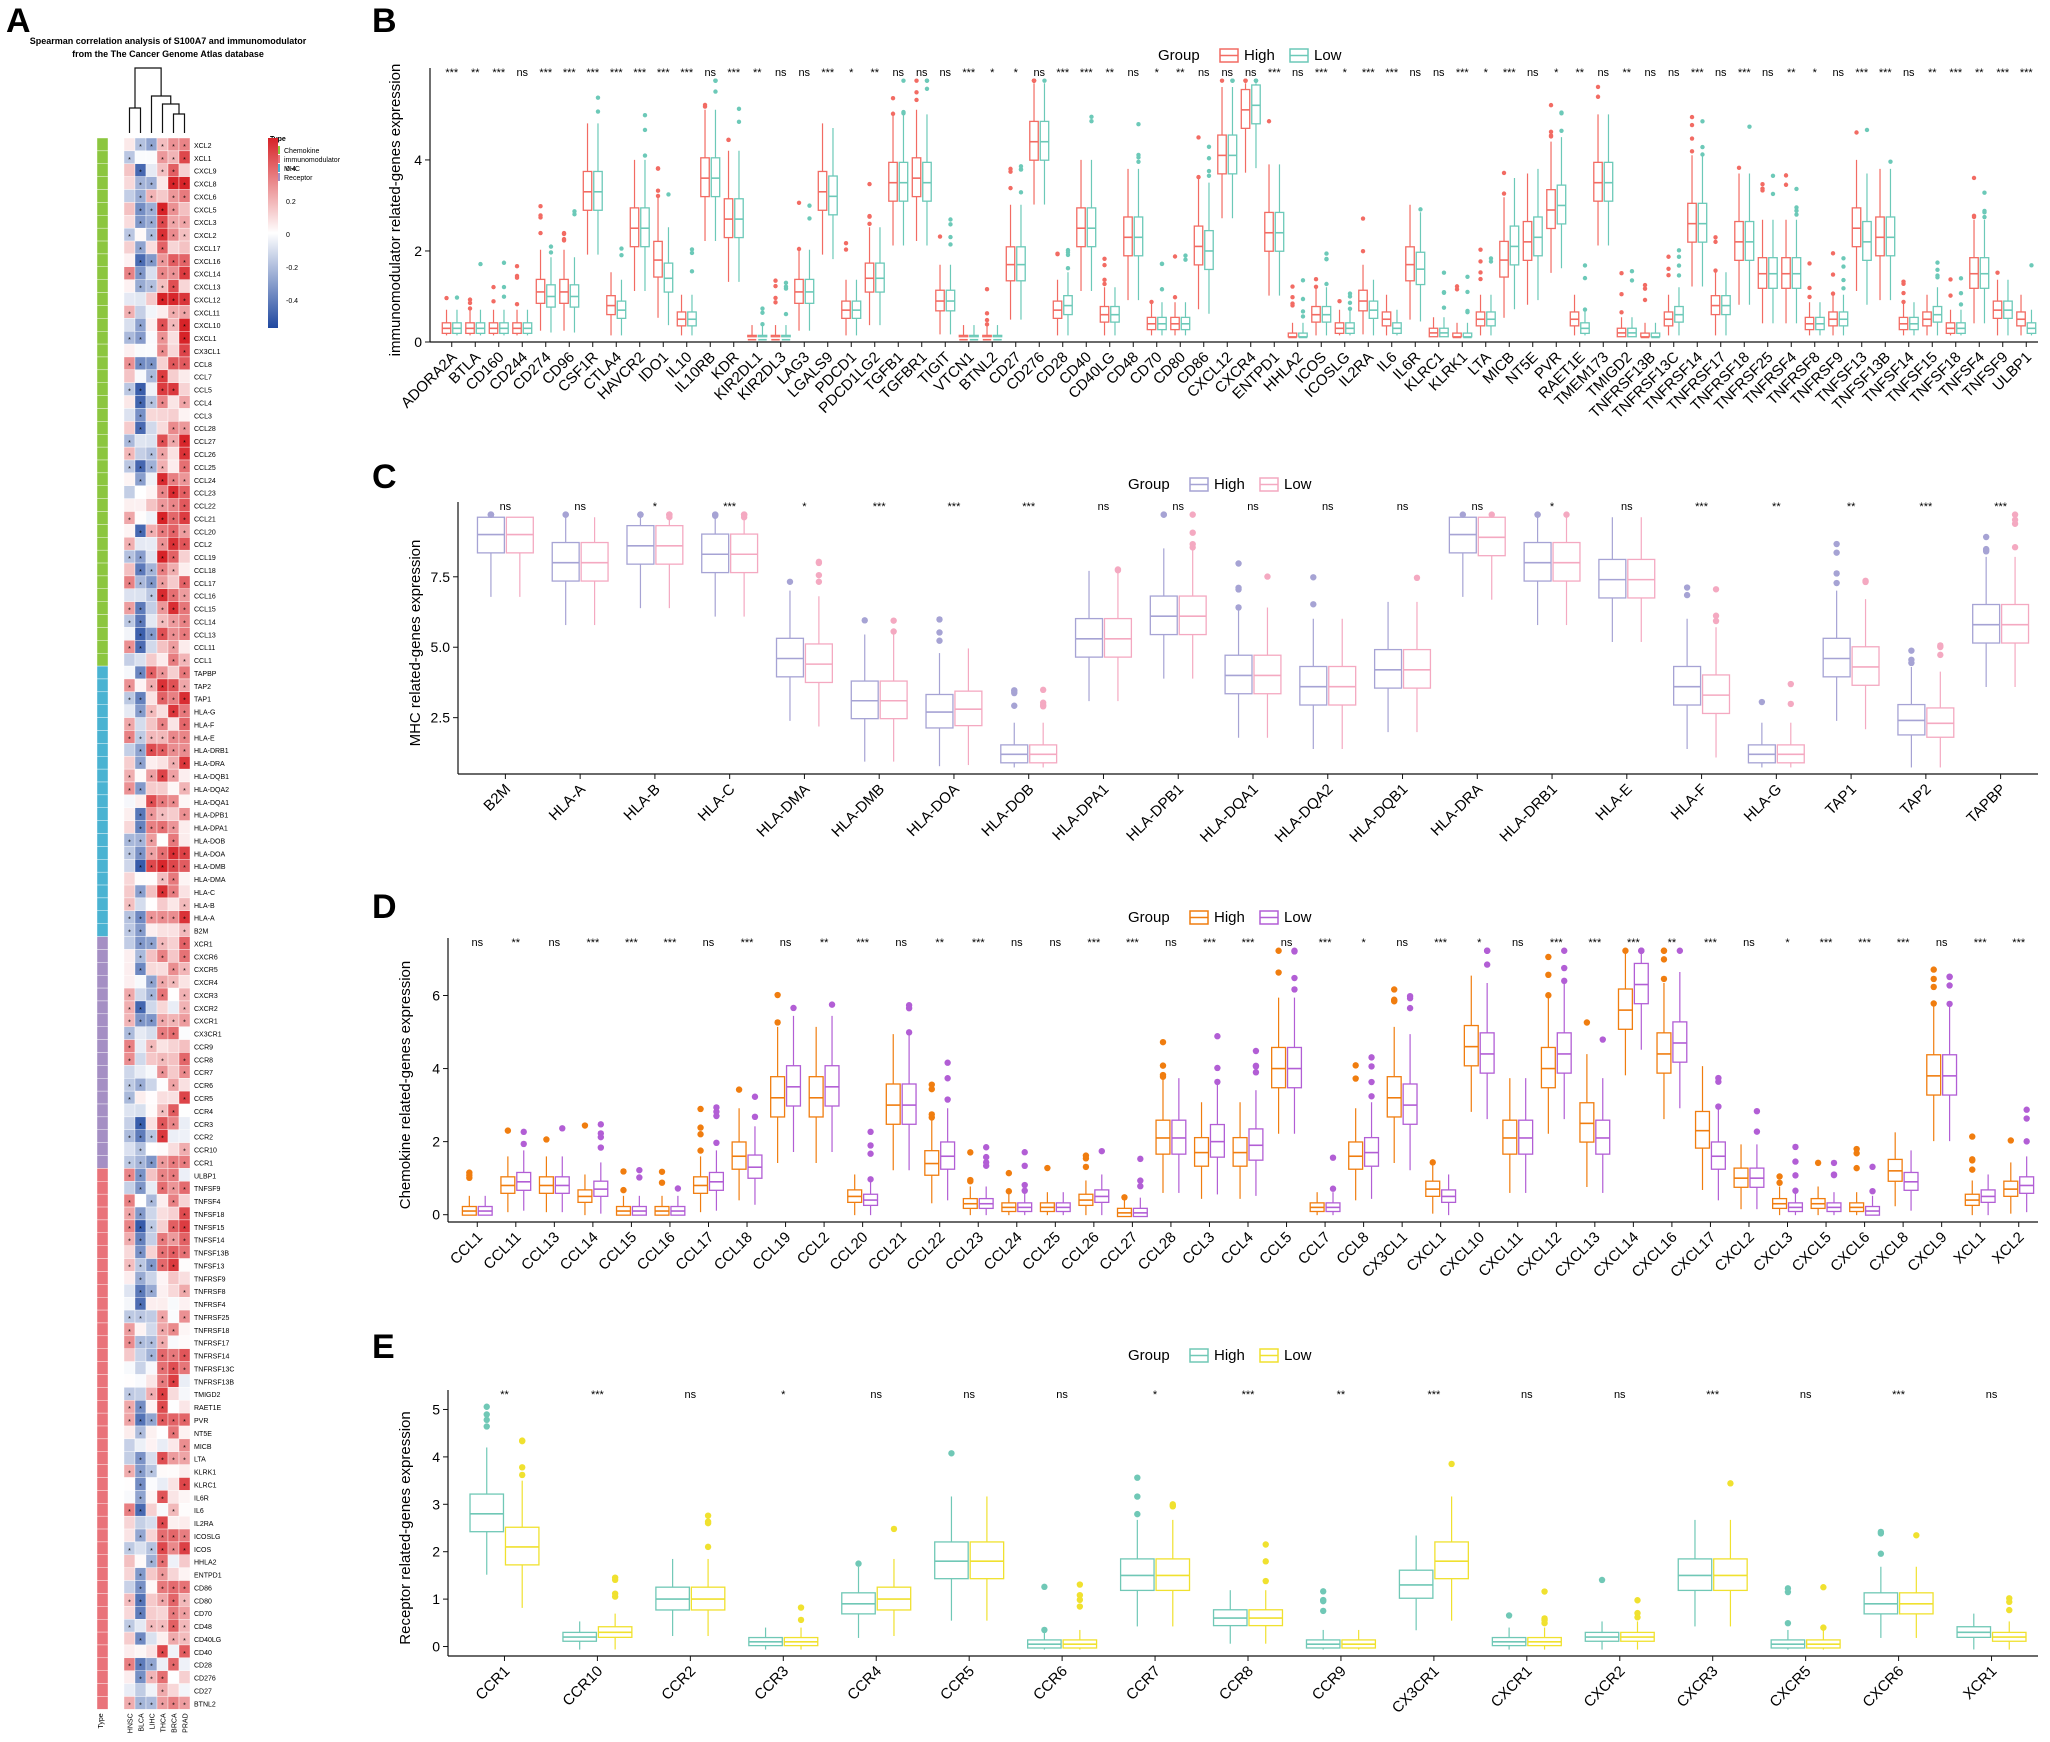  I want to click on significance-label: ns, so click(781, 73).